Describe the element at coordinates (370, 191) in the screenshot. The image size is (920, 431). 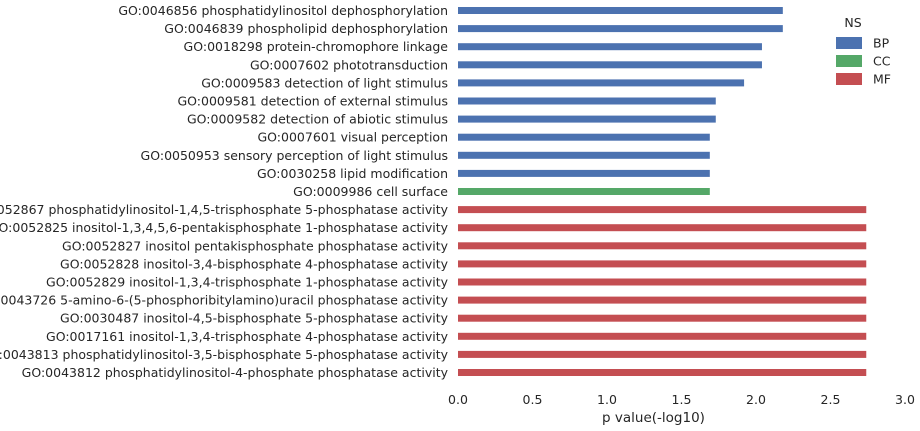
I see `category-label: GO:0009986 cell surface` at that location.